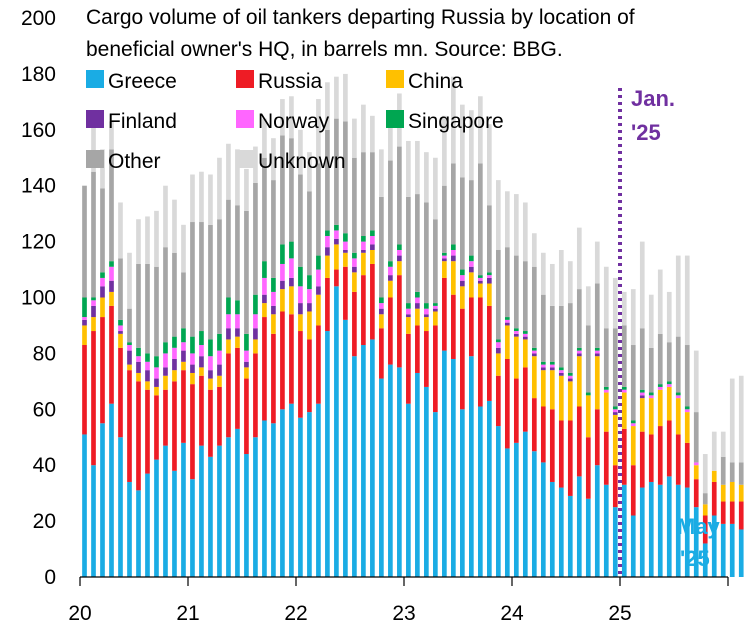 Image resolution: width=752 pixels, height=627 pixels. Describe the element at coordinates (95, 119) in the screenshot. I see `legend-swatch-finland` at that location.